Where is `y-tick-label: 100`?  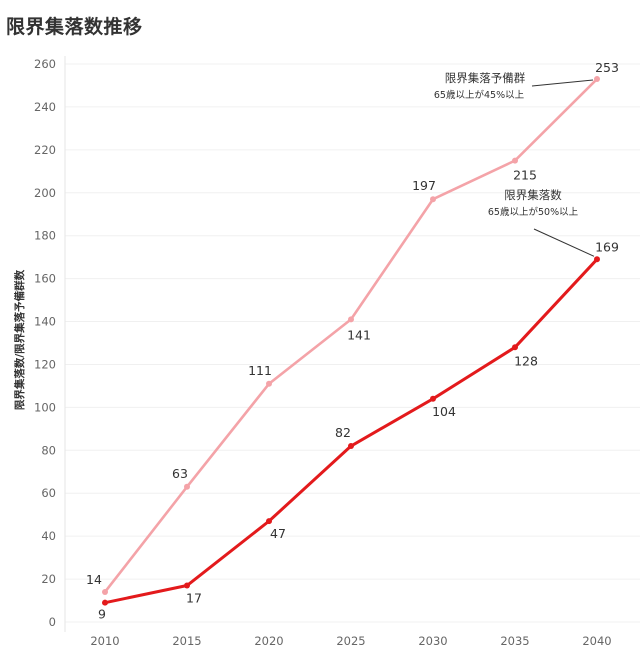 y-tick-label: 100 is located at coordinates (45, 407).